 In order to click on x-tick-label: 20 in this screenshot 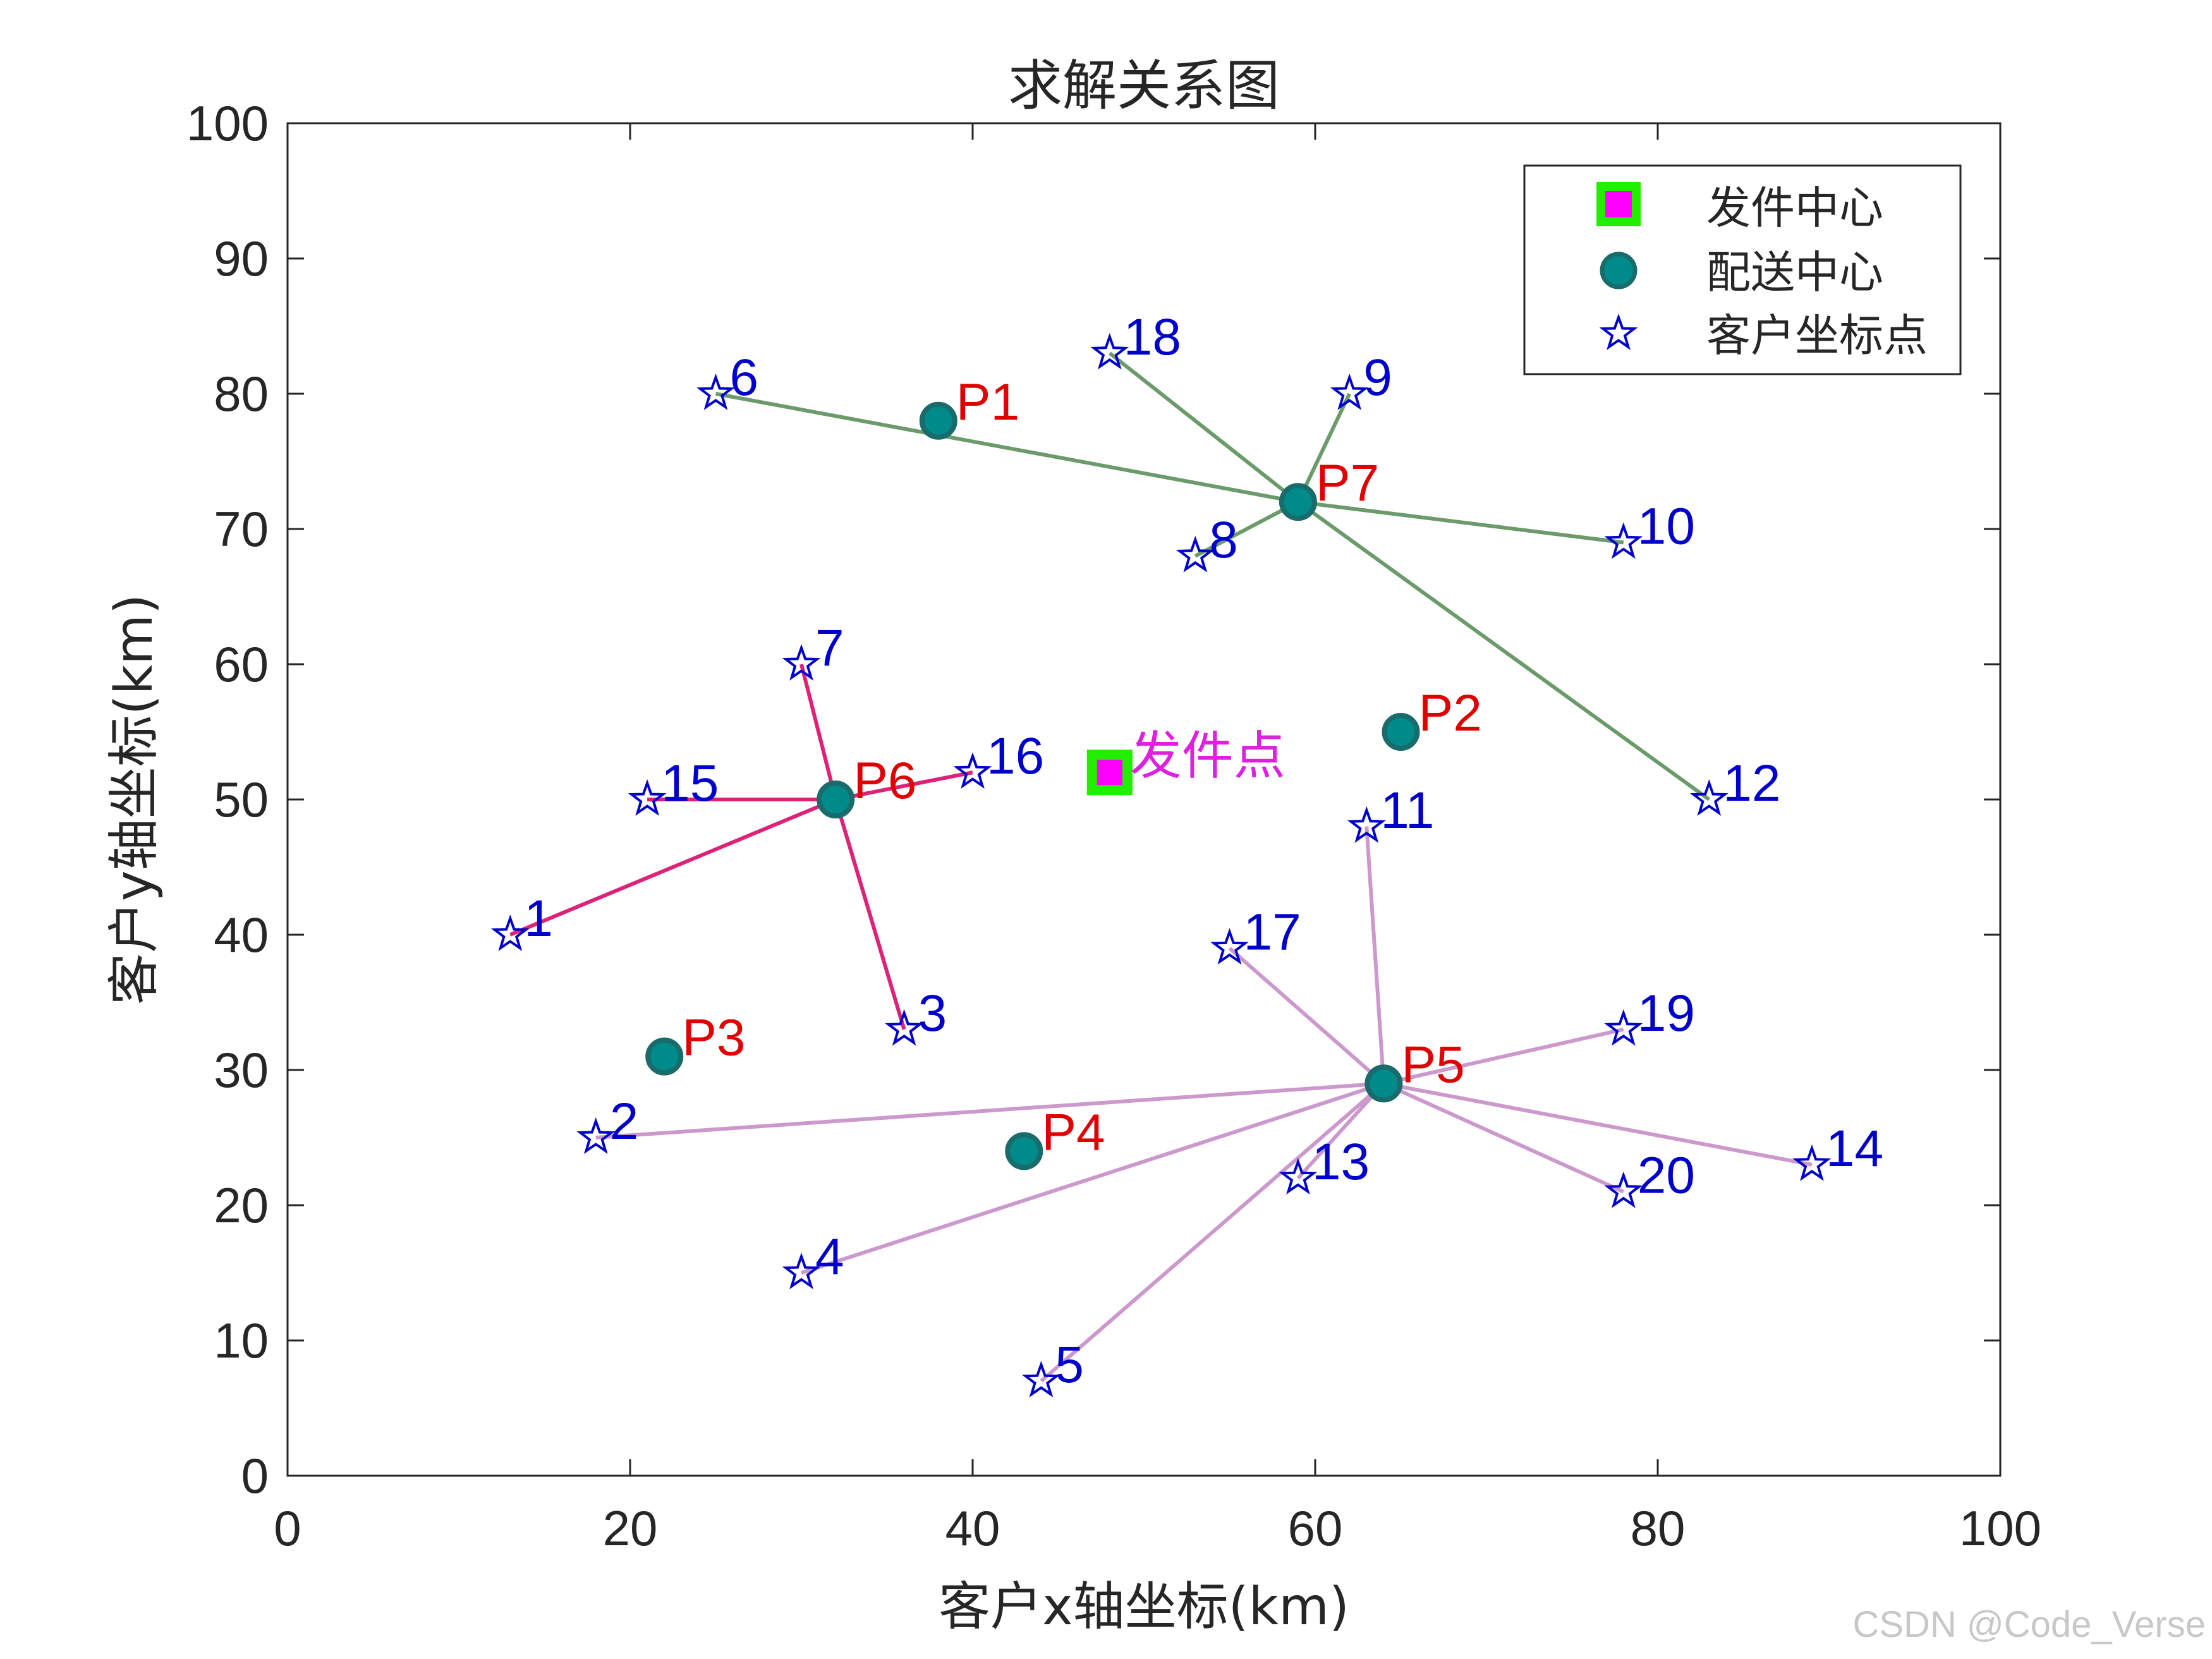, I will do `click(630, 1528)`.